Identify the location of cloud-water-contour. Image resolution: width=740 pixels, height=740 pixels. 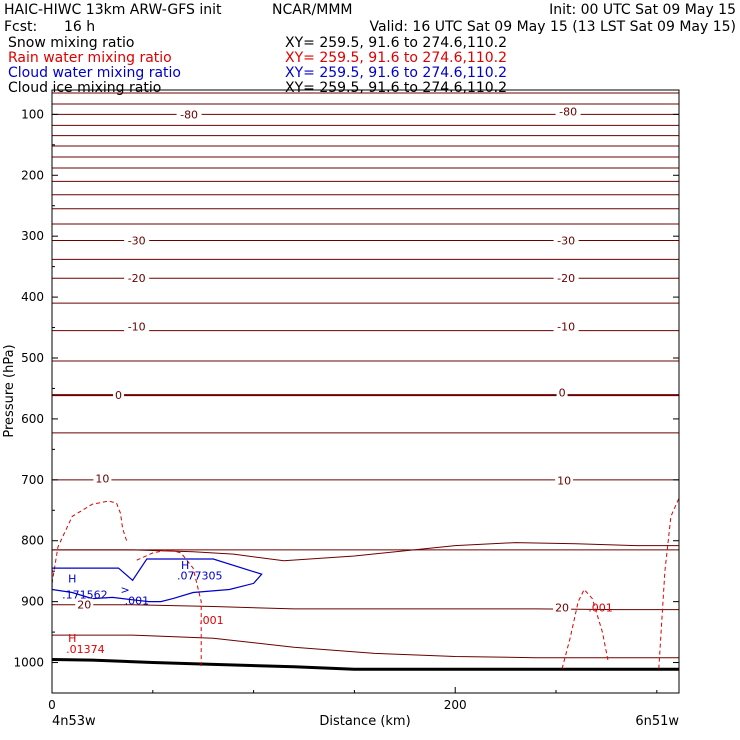
(157, 580).